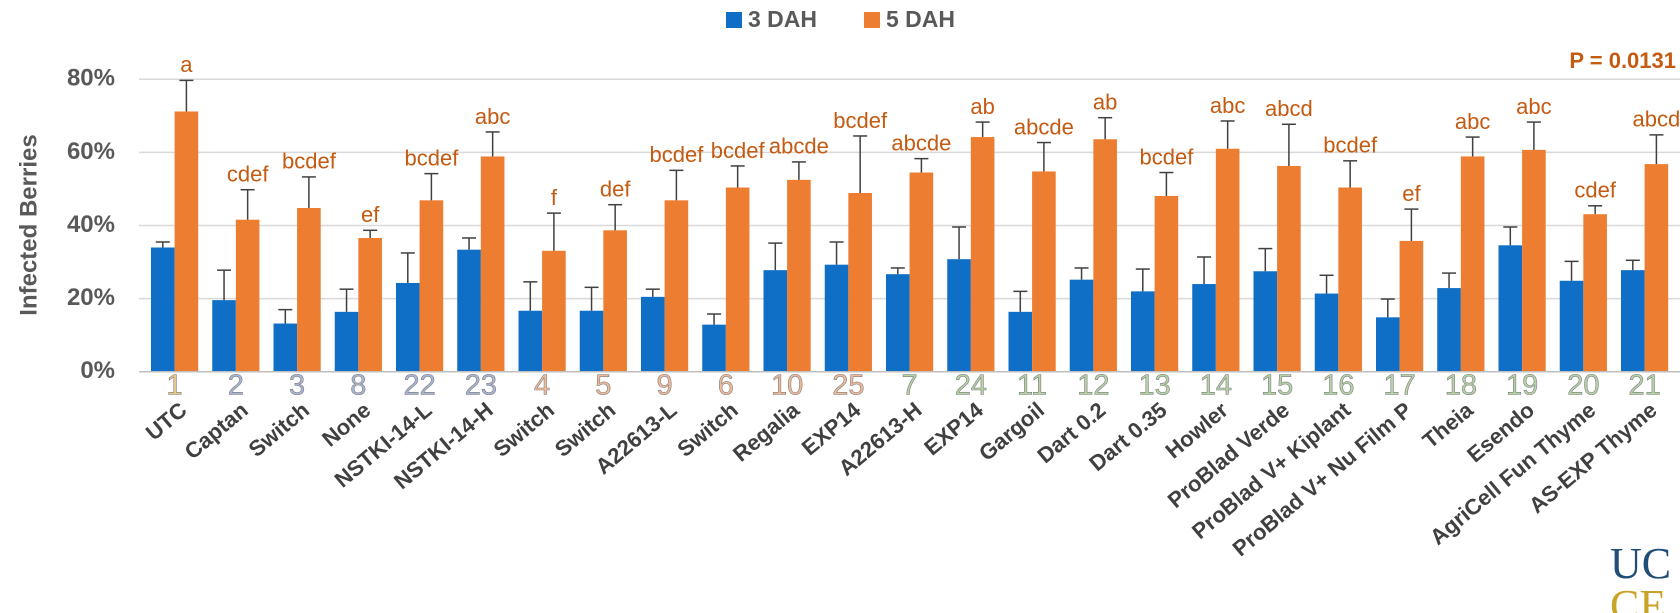 This screenshot has height=613, width=1680. I want to click on y-tick-label: 40%, so click(91, 224).